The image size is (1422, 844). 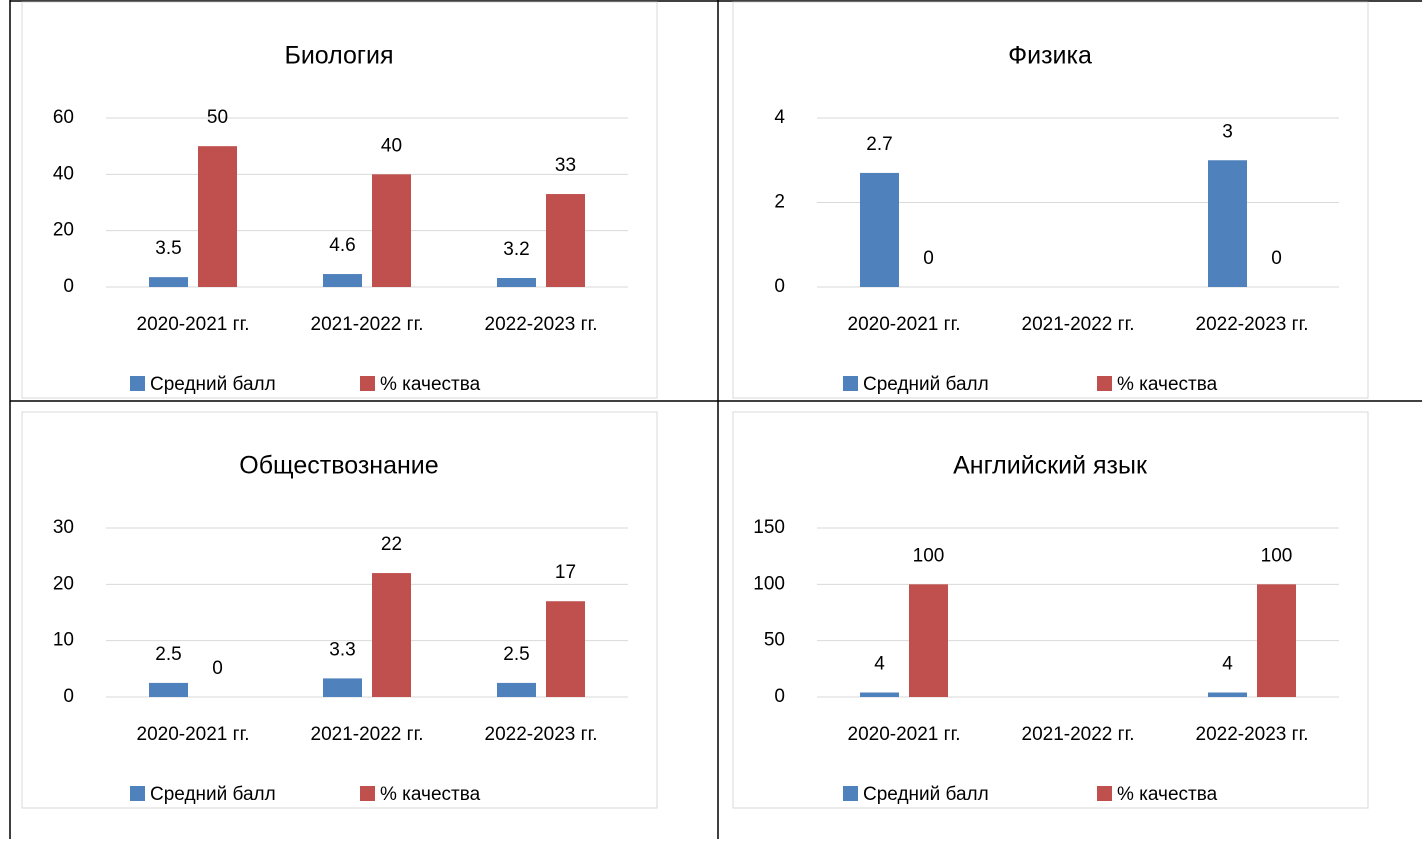 I want to click on data-label: 2.7, so click(x=879, y=144).